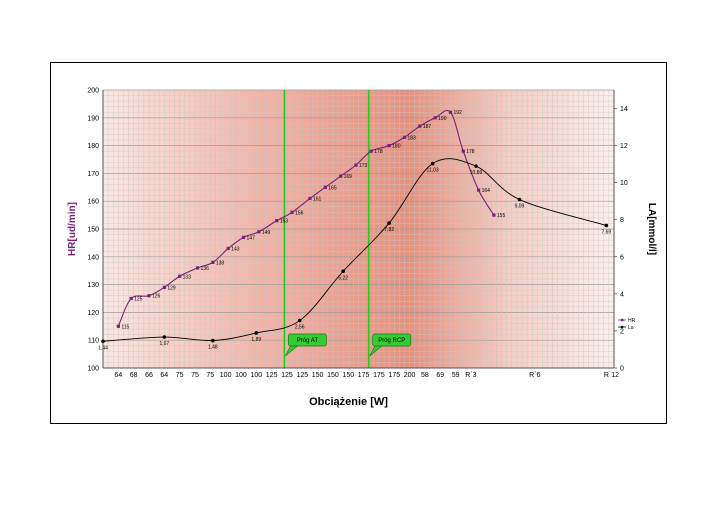 The height and width of the screenshot is (508, 720). I want to click on hr-series-data-label: 153, so click(284, 222).